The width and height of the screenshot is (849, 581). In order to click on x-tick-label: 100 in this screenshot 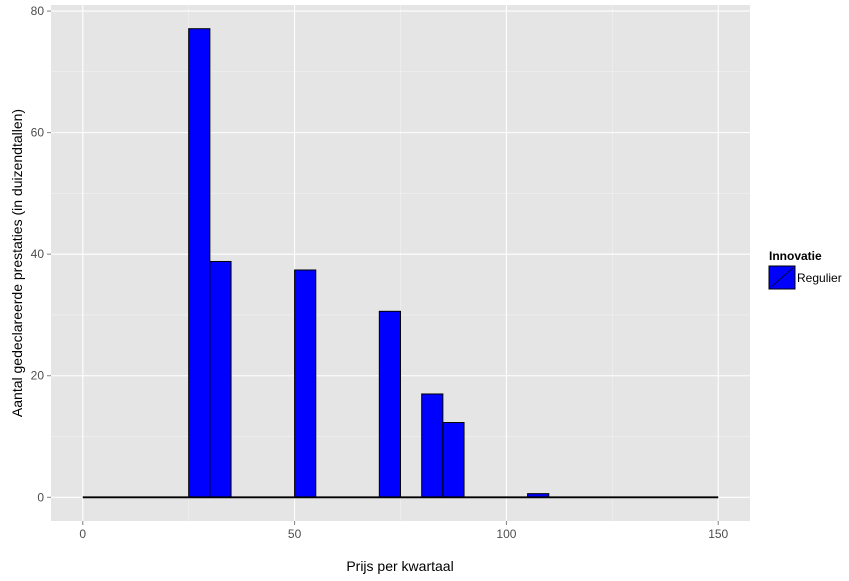, I will do `click(506, 534)`.